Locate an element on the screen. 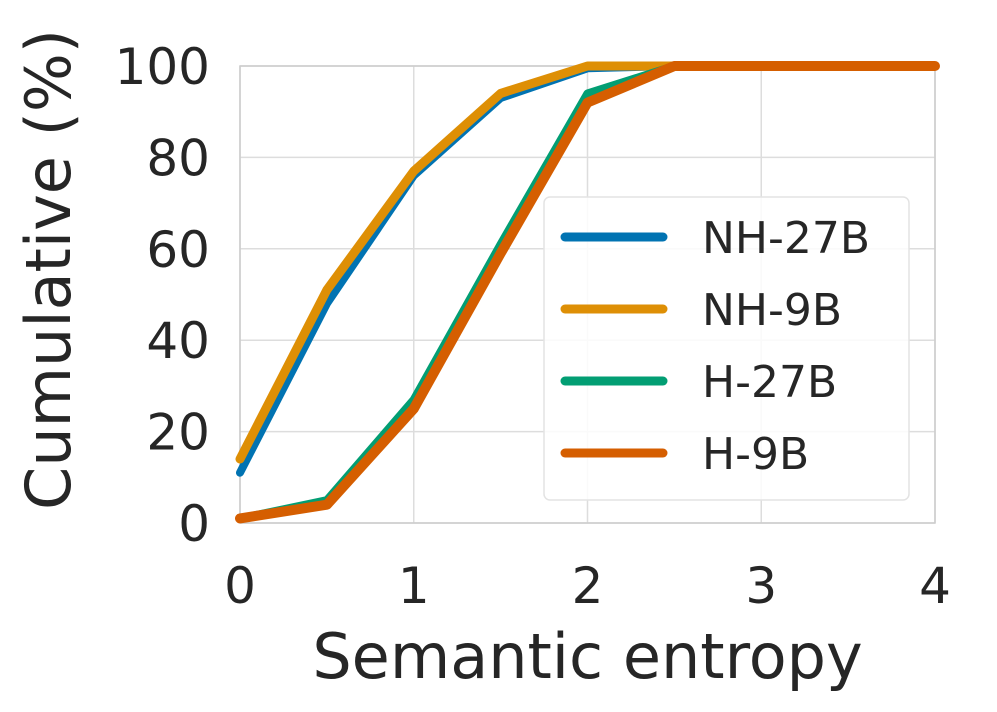  y-tick-label: 0 is located at coordinates (194, 524).